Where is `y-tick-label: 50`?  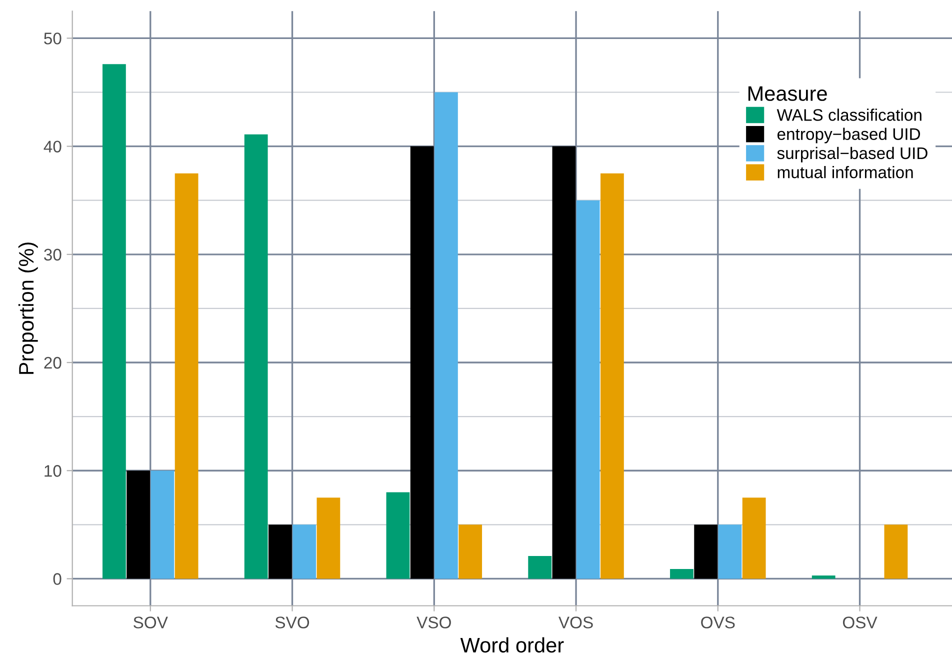 y-tick-label: 50 is located at coordinates (53, 38).